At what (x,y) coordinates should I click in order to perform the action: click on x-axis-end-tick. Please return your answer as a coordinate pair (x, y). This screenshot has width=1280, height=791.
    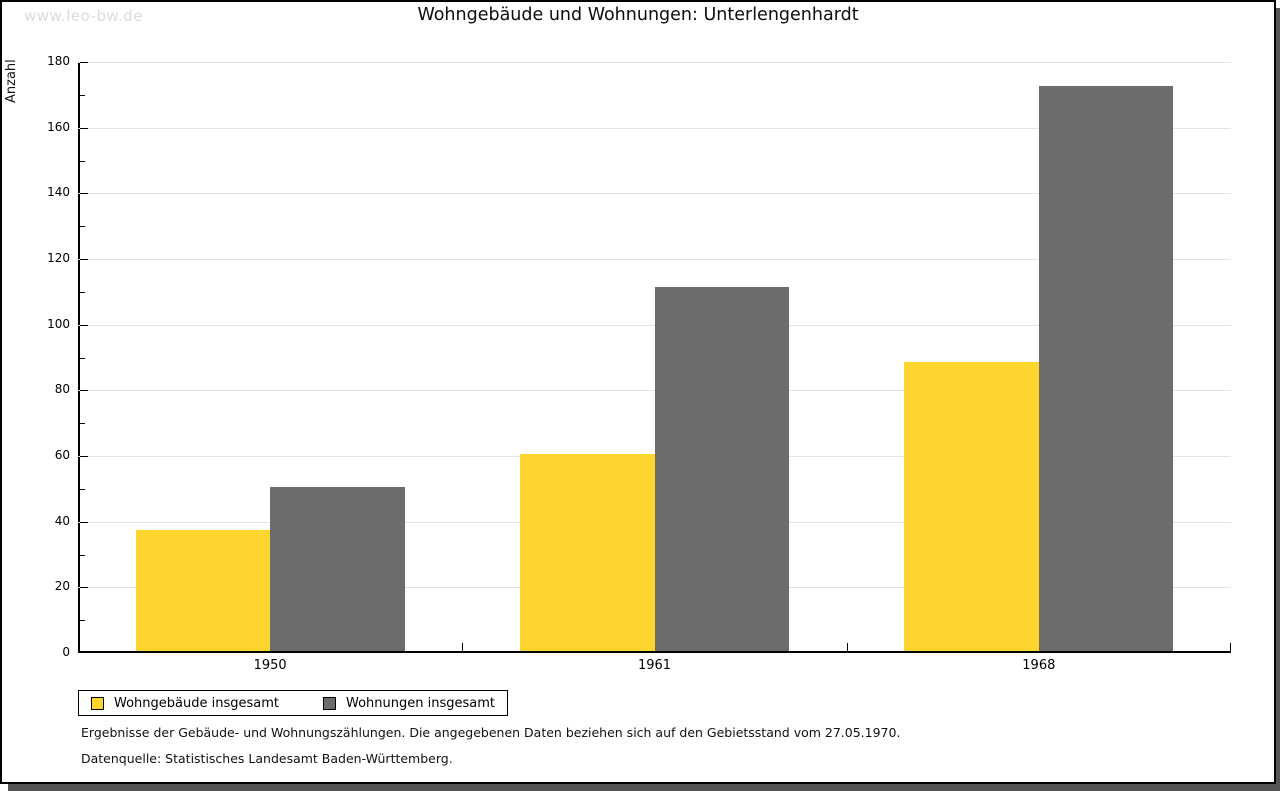
    Looking at the image, I should click on (1230, 647).